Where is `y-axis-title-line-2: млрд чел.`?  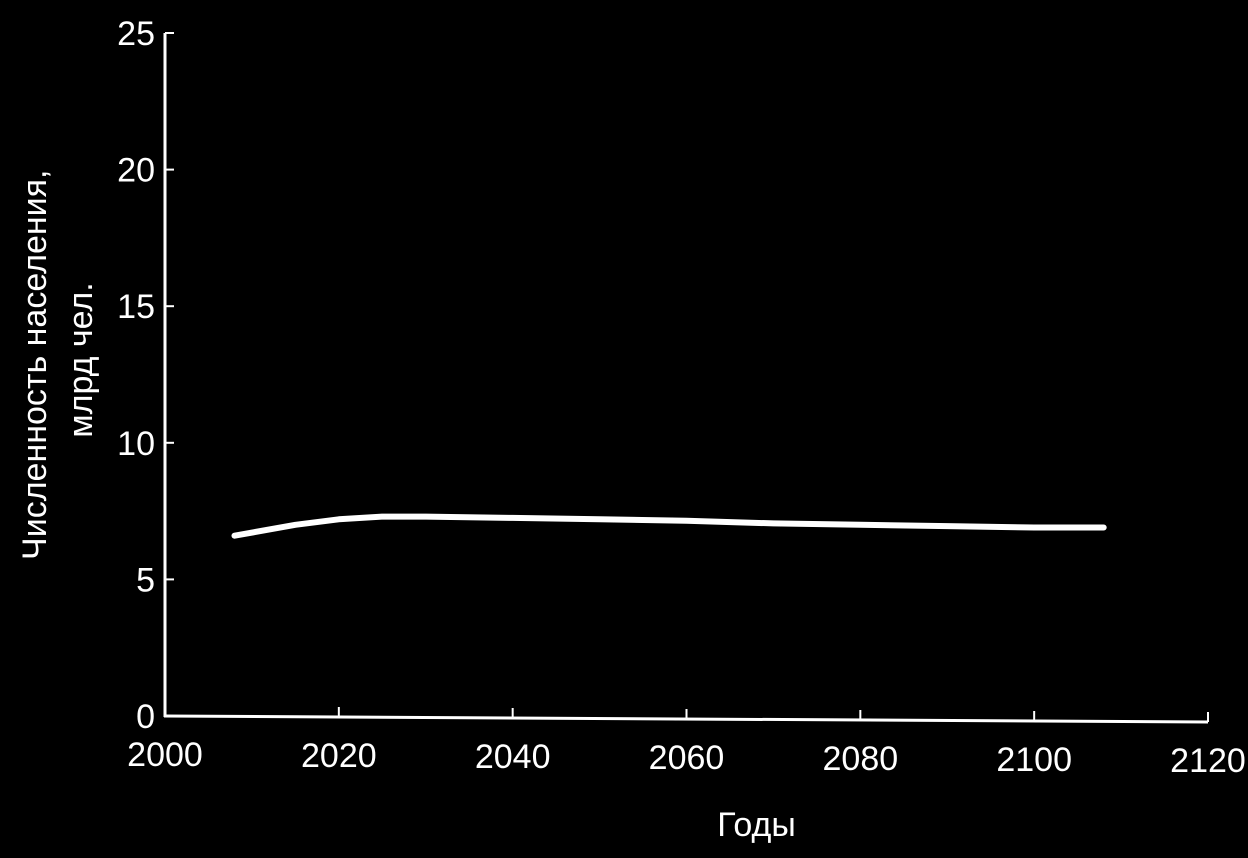
y-axis-title-line-2: млрд чел. is located at coordinates (81, 359).